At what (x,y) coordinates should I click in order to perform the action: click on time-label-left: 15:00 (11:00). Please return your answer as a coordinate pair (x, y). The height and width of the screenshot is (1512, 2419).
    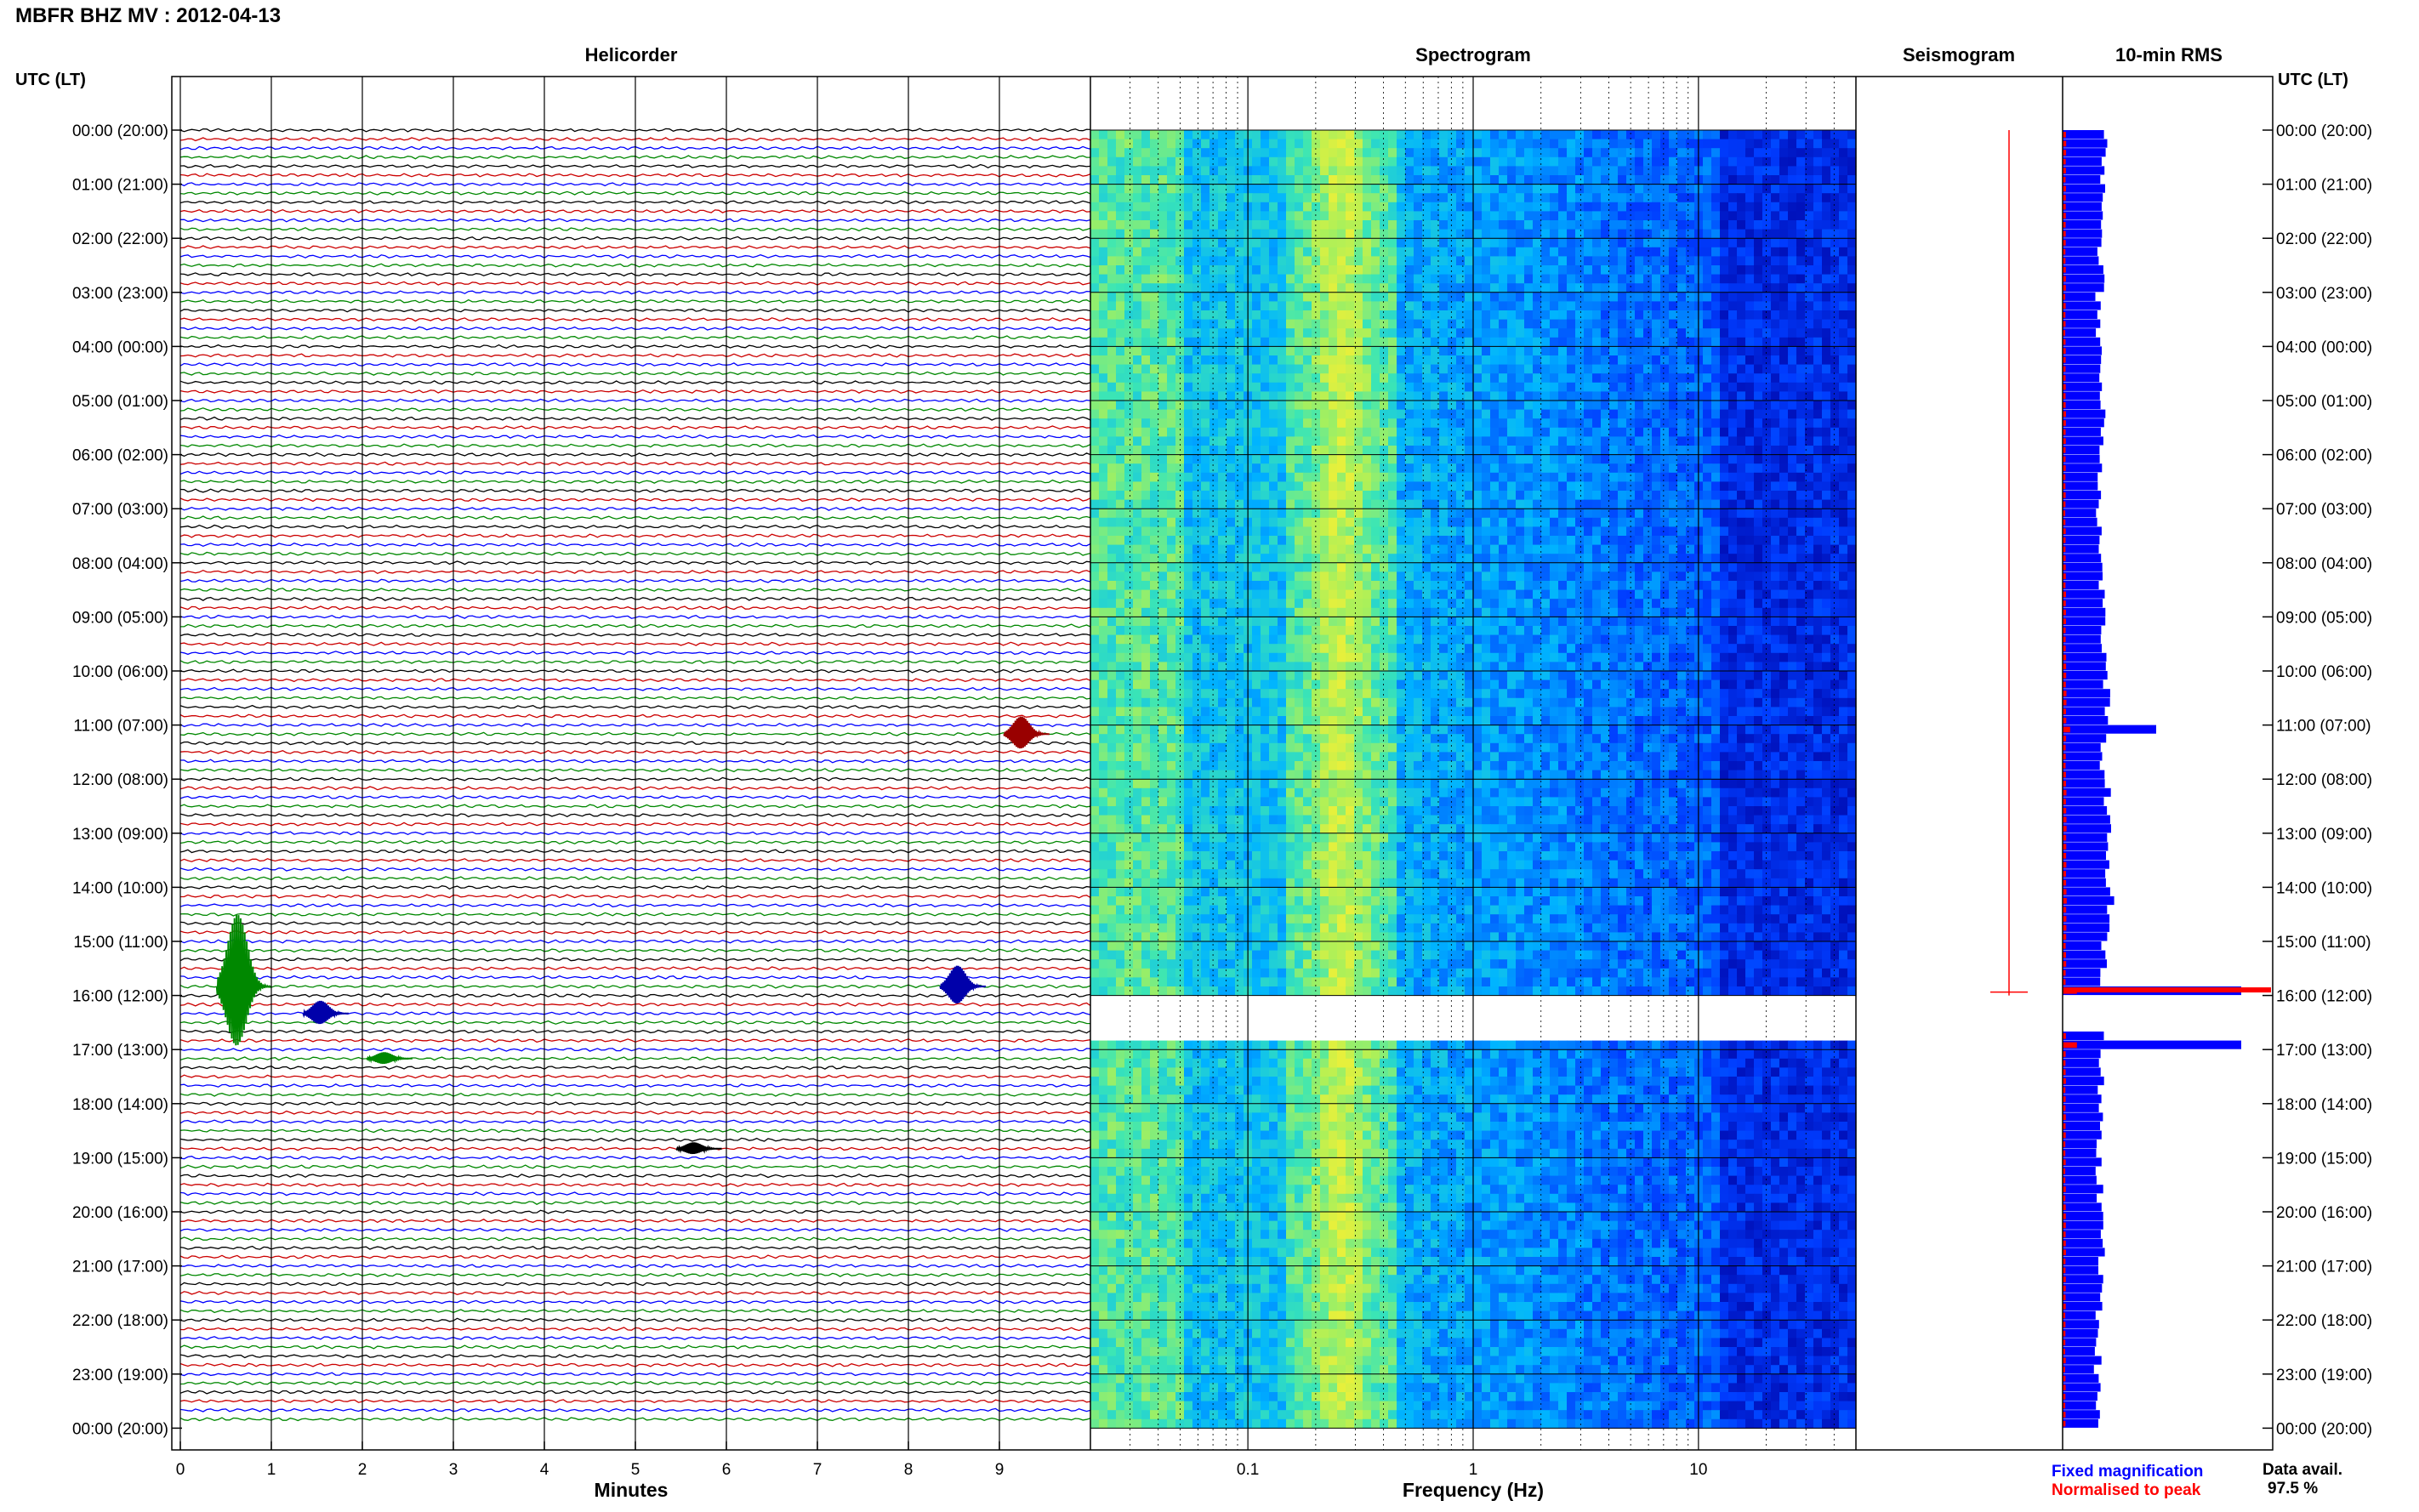
    Looking at the image, I should click on (120, 943).